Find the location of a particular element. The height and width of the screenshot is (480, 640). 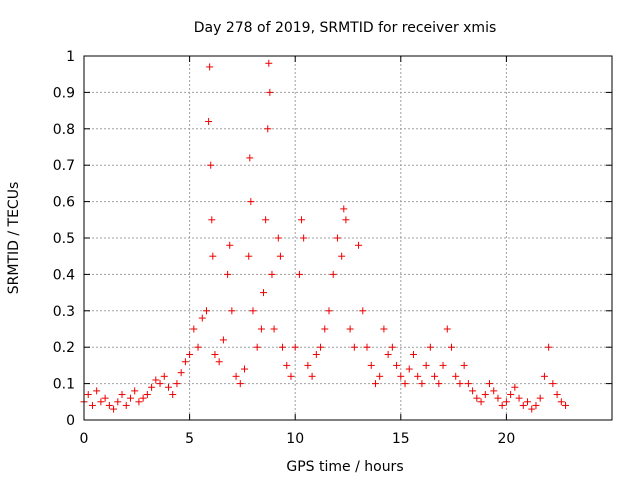

y-tick-label: 0.8 is located at coordinates (64, 130).